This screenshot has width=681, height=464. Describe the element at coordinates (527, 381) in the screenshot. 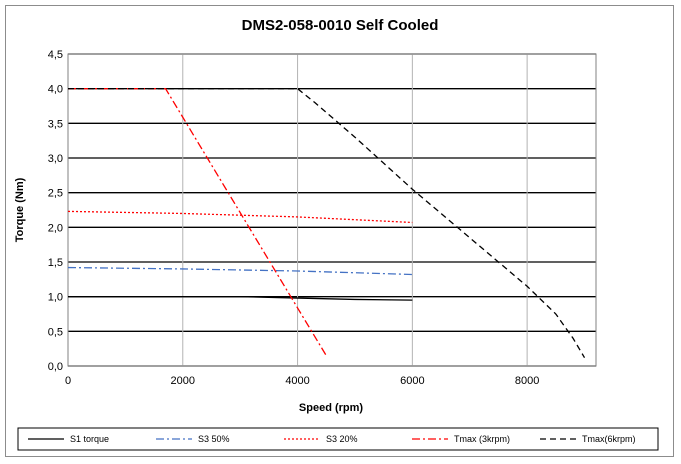

I see `x-tick-label: 8000` at that location.